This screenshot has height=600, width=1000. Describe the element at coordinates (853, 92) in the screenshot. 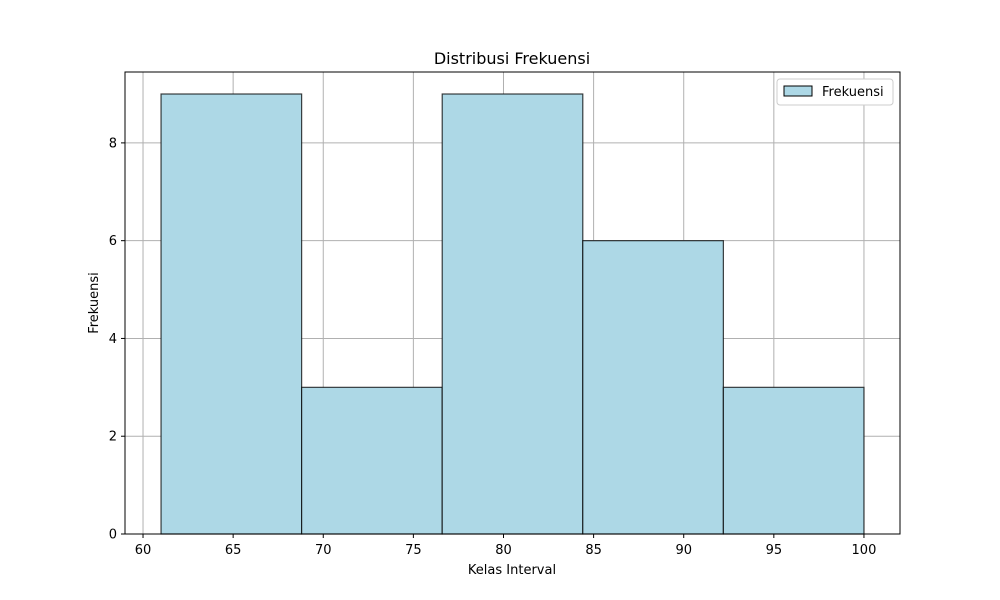

I see `legend-label: Frekuensi` at that location.